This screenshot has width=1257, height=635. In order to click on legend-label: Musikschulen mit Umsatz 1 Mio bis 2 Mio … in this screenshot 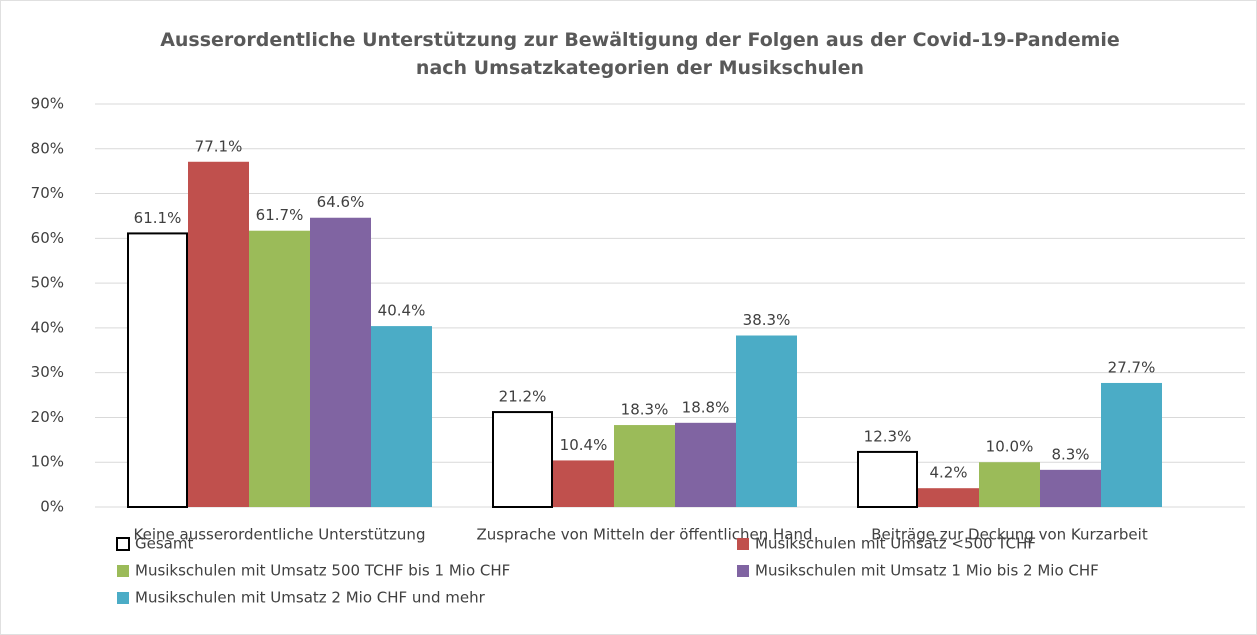, I will do `click(927, 571)`.